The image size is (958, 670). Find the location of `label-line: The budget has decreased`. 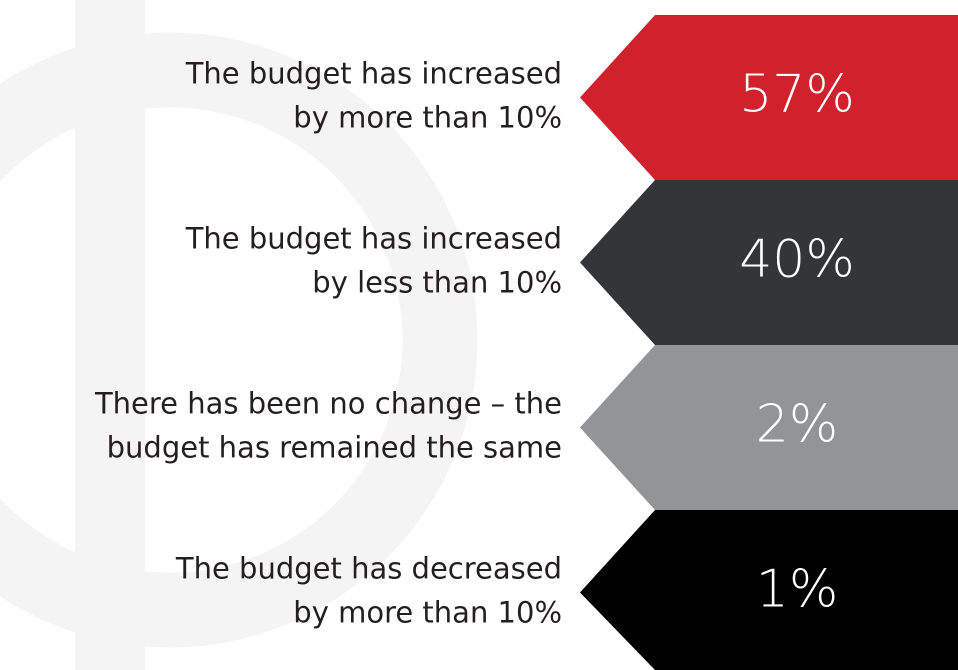

label-line: The budget has decreased is located at coordinates (368, 569).